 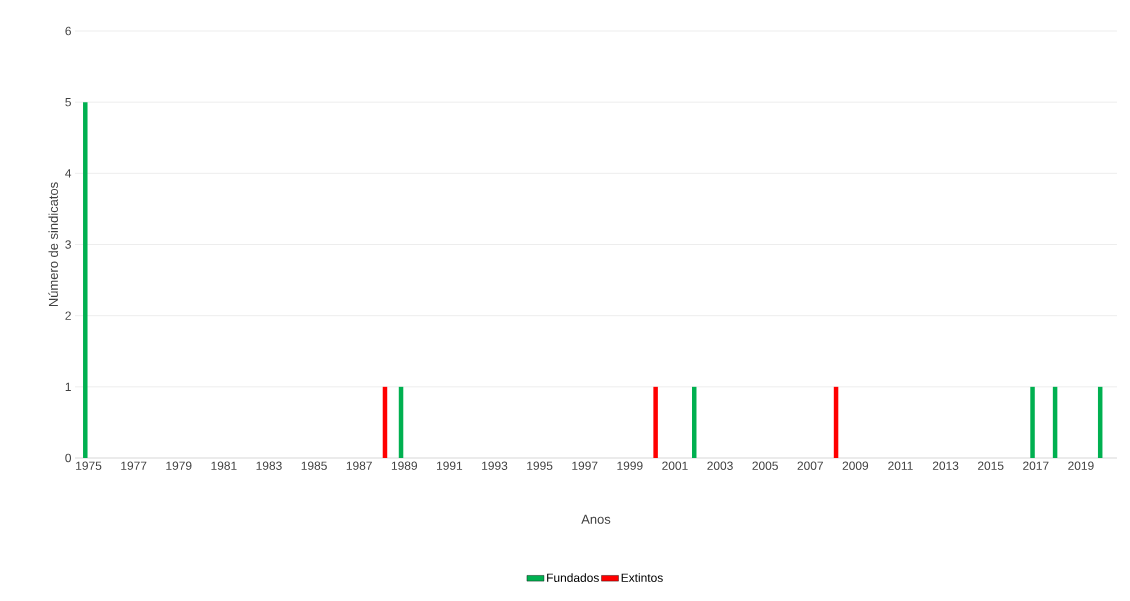 What do you see at coordinates (68, 173) in the screenshot?
I see `y-tick-label: 4` at bounding box center [68, 173].